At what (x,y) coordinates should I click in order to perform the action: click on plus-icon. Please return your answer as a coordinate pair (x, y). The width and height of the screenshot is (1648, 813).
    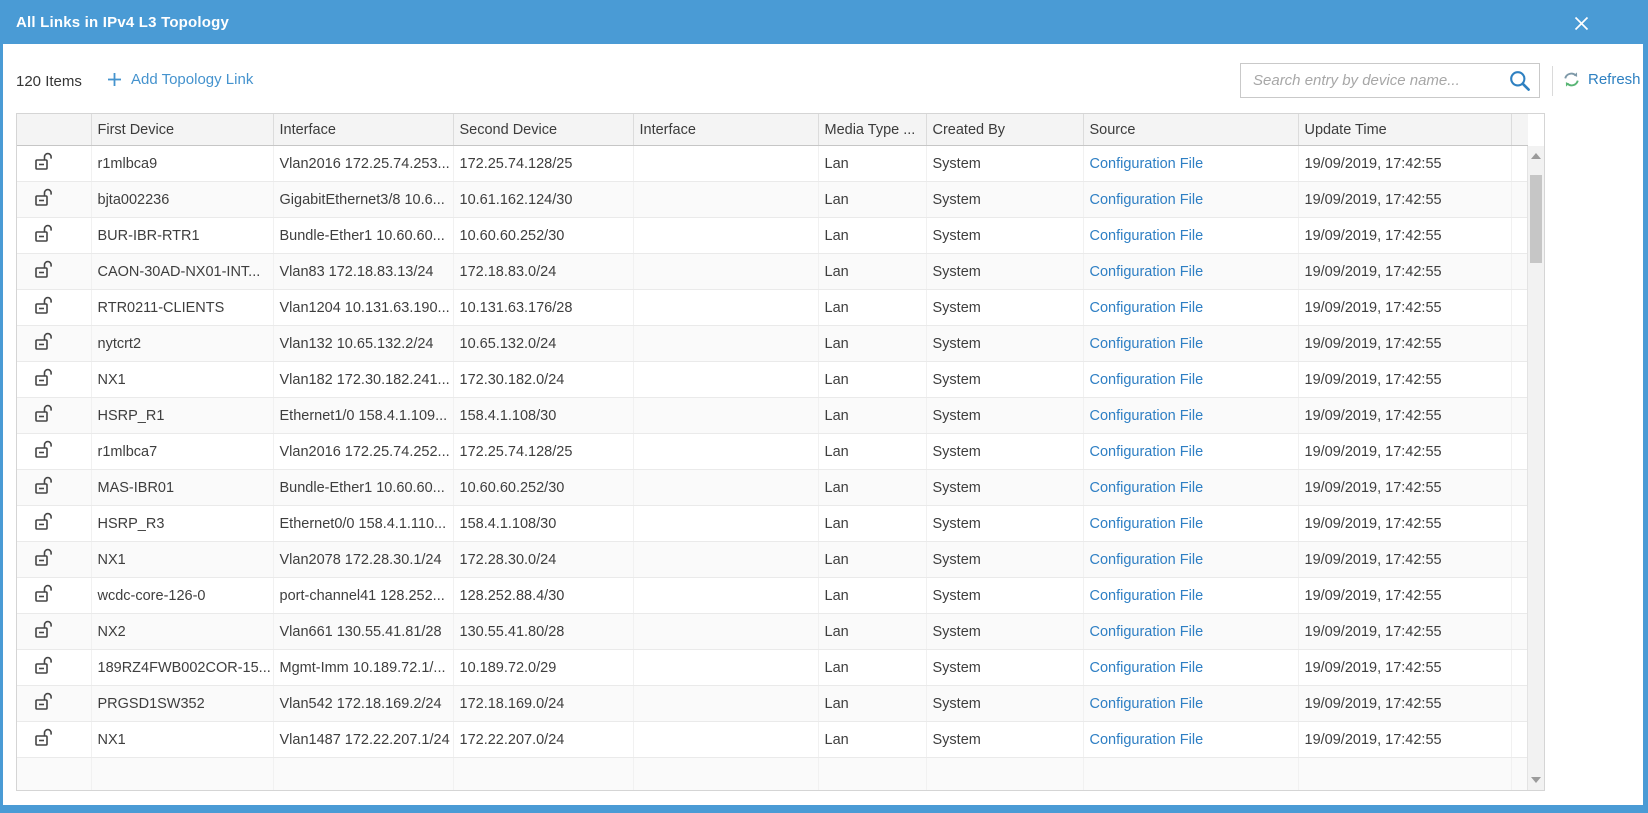
    Looking at the image, I should click on (114, 79).